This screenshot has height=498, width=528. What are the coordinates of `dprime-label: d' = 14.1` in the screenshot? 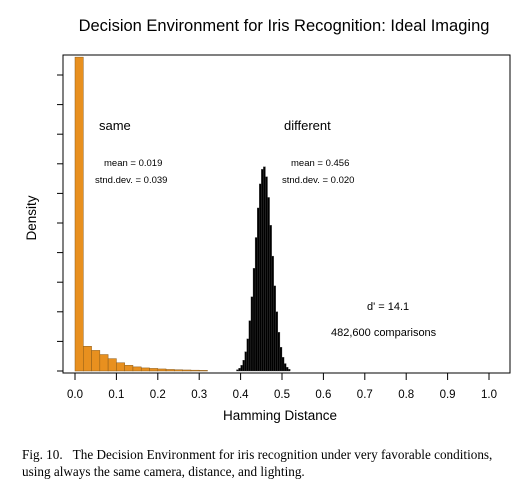 It's located at (388, 307).